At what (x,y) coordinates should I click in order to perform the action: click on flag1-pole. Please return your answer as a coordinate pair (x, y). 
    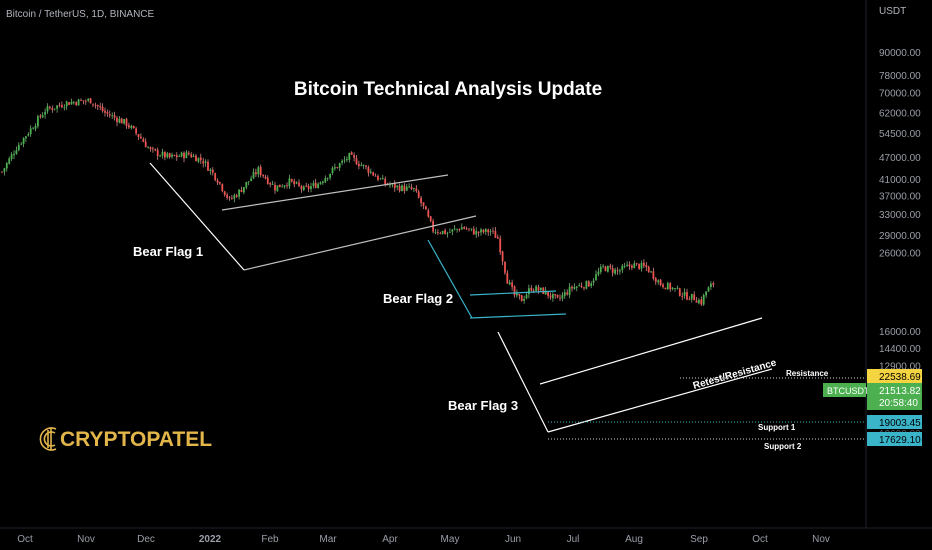
    Looking at the image, I should click on (197, 216).